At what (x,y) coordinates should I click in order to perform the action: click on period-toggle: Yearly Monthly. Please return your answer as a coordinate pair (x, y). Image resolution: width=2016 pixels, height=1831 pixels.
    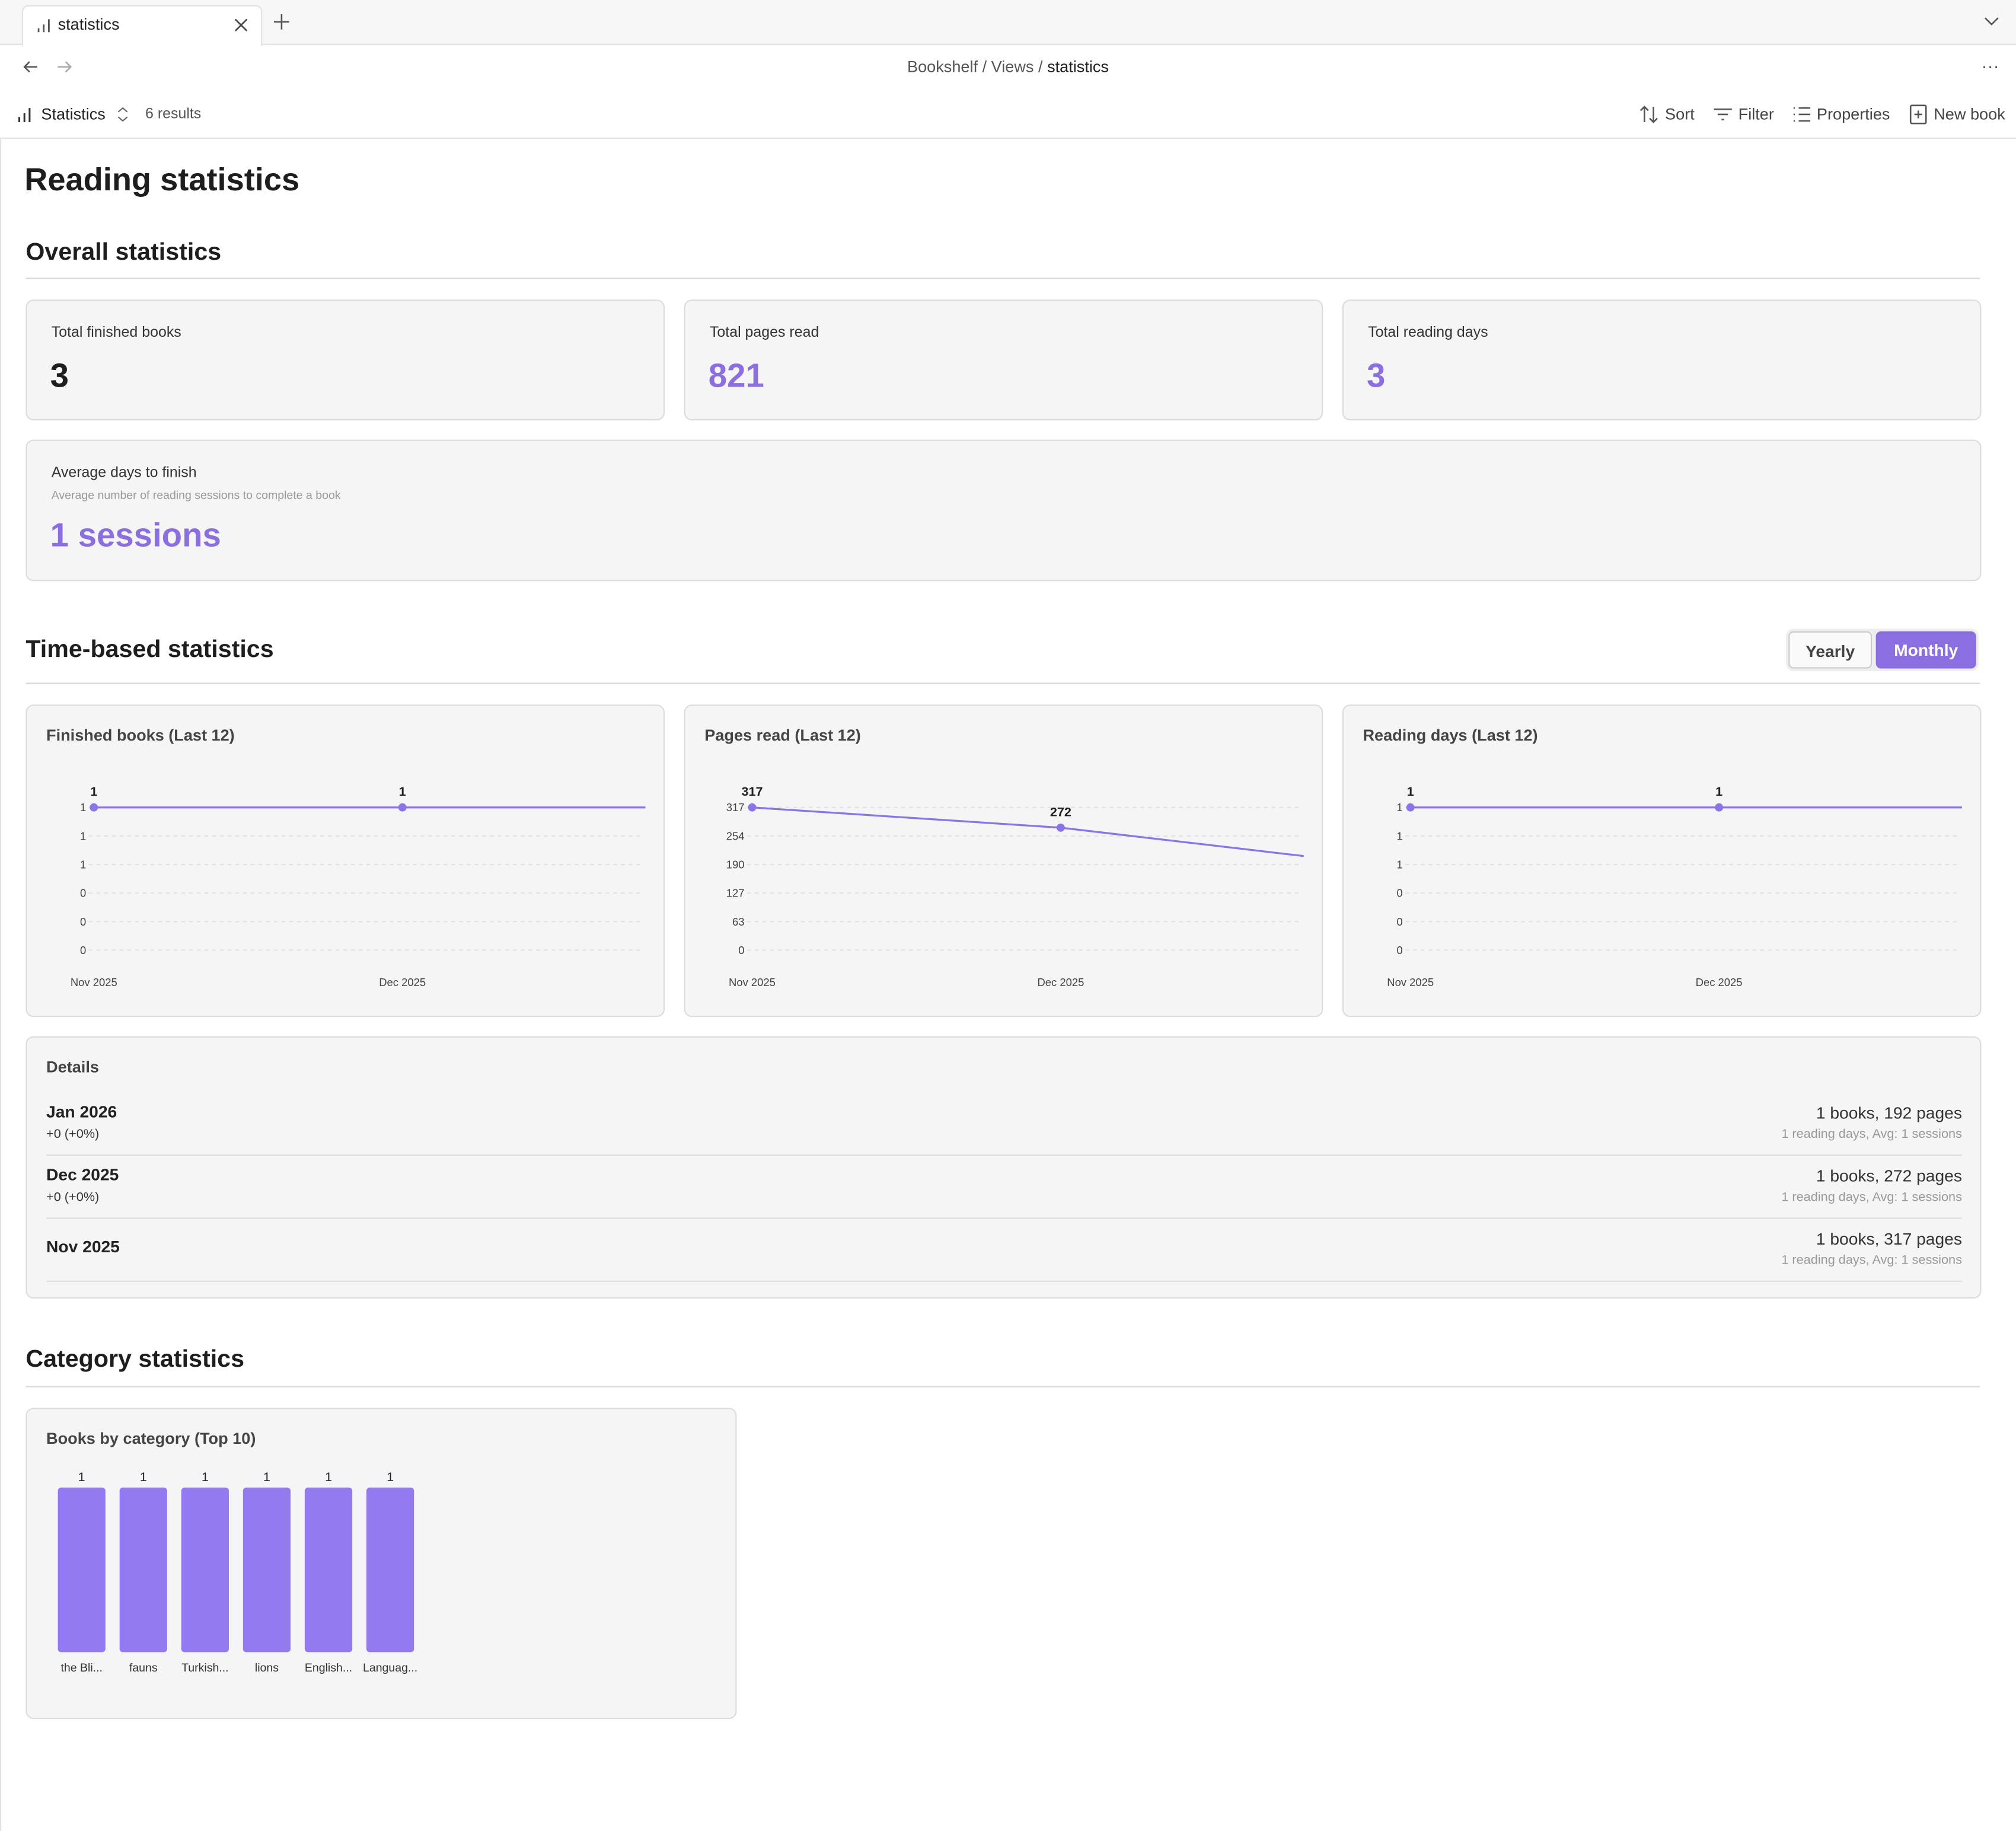
    Looking at the image, I should click on (1882, 650).